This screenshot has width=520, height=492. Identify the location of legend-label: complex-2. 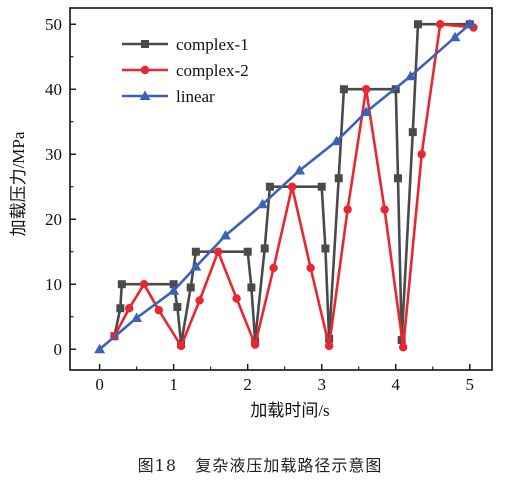
(212, 70).